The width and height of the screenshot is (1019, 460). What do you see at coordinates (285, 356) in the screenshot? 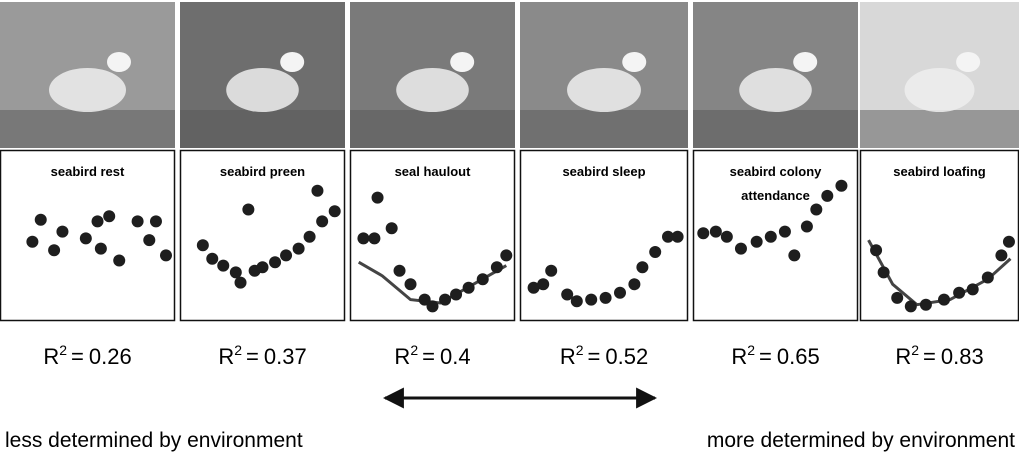
I see `r-squared-value: 0.37` at bounding box center [285, 356].